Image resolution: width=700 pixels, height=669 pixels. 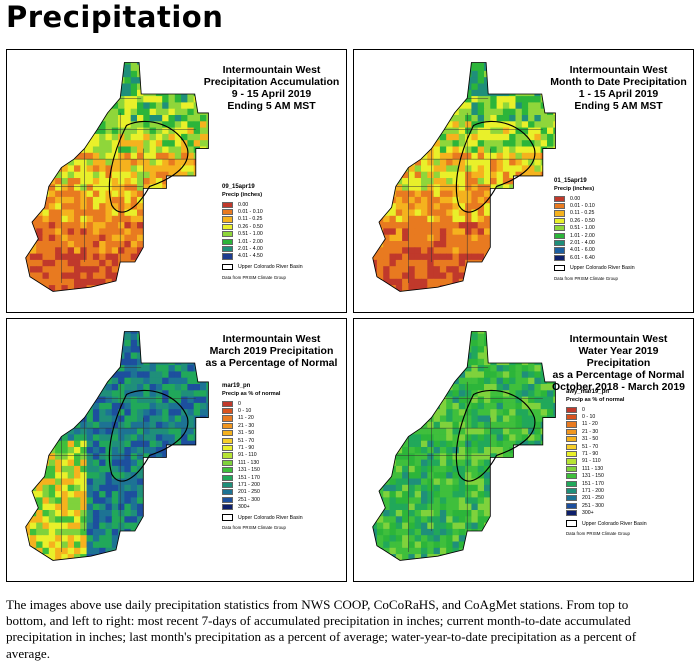 I want to click on legend-item: 0.01 - 0.10, so click(x=594, y=206).